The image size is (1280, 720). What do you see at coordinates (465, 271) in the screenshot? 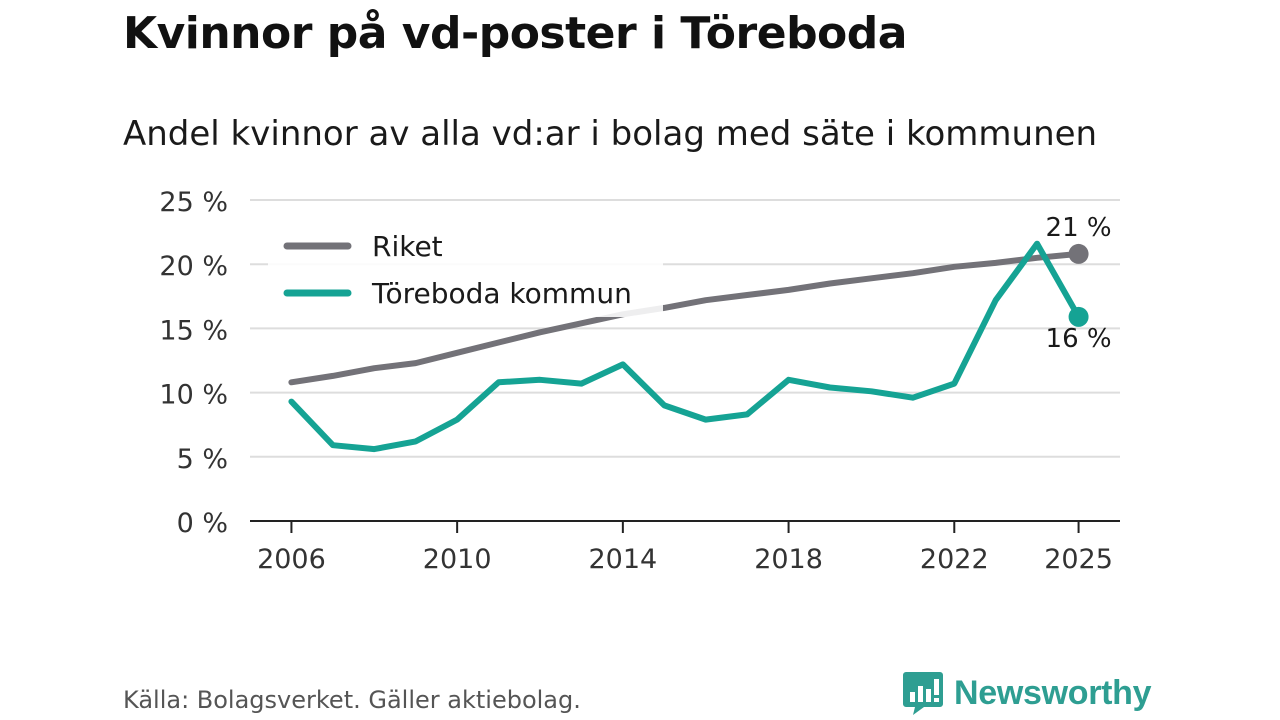
I see `legend-box` at bounding box center [465, 271].